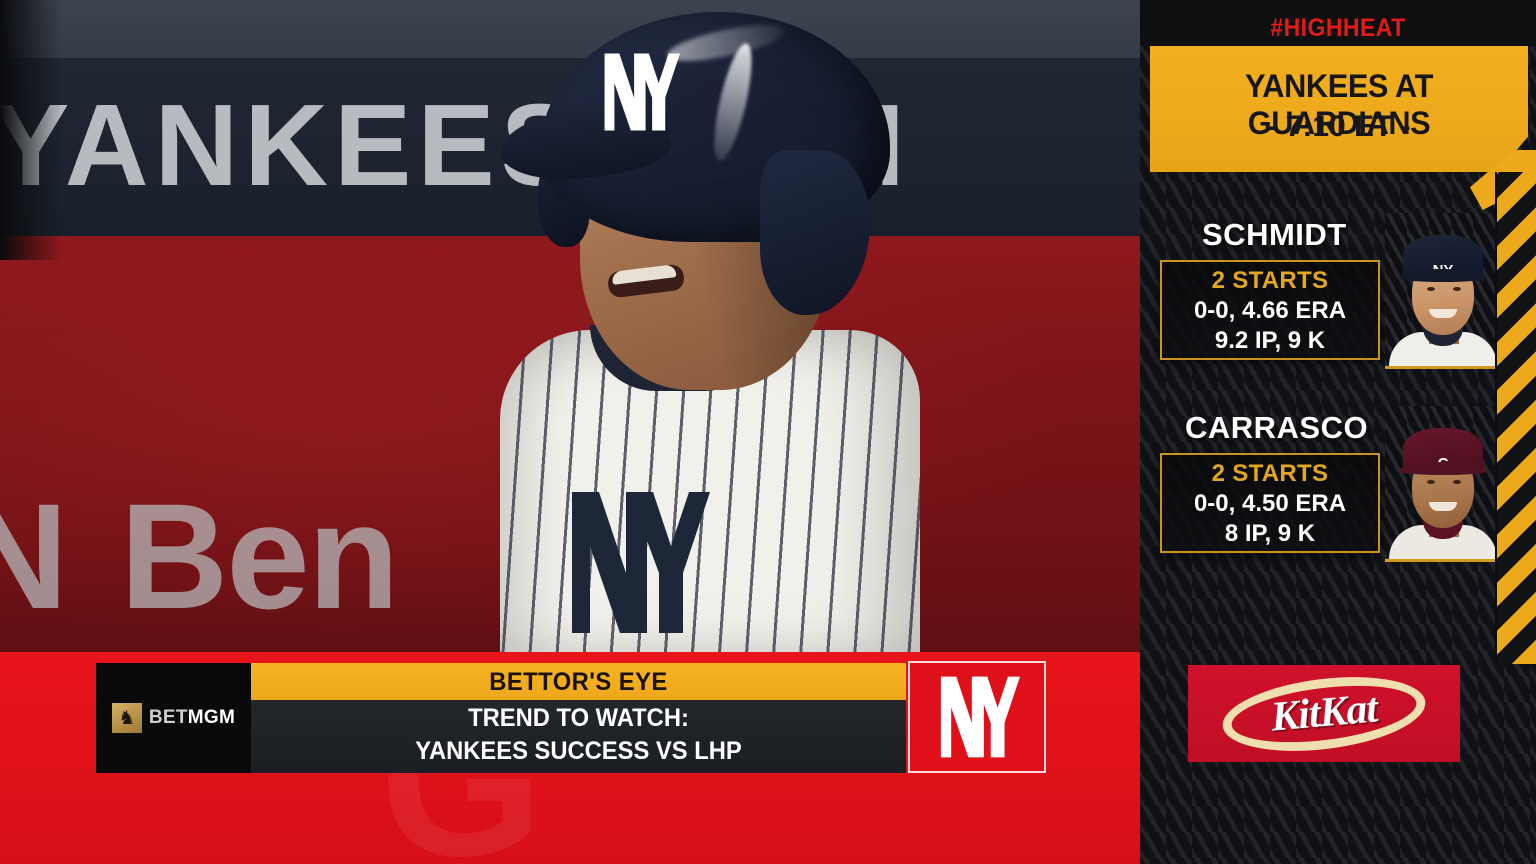  I want to click on lion-glyph: ♞, so click(127, 718).